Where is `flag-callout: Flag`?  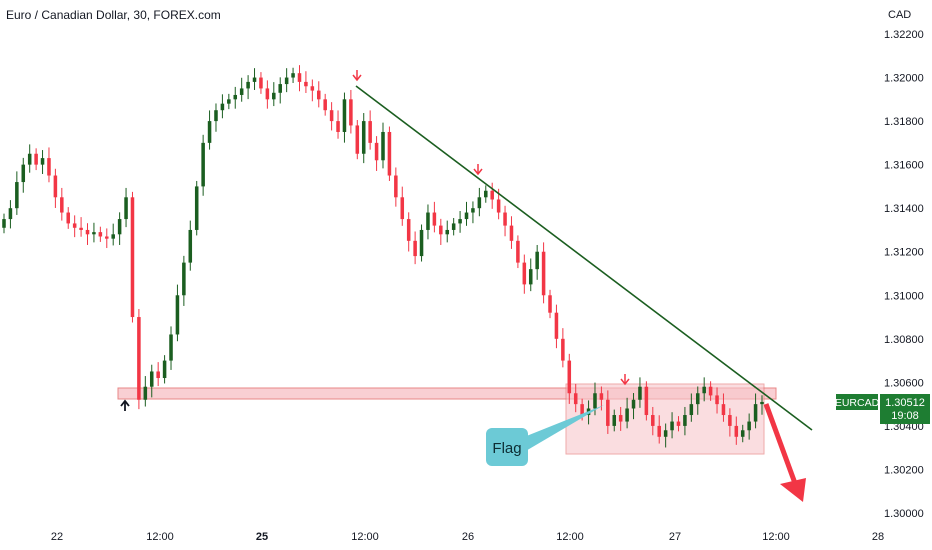
flag-callout: Flag is located at coordinates (545, 435).